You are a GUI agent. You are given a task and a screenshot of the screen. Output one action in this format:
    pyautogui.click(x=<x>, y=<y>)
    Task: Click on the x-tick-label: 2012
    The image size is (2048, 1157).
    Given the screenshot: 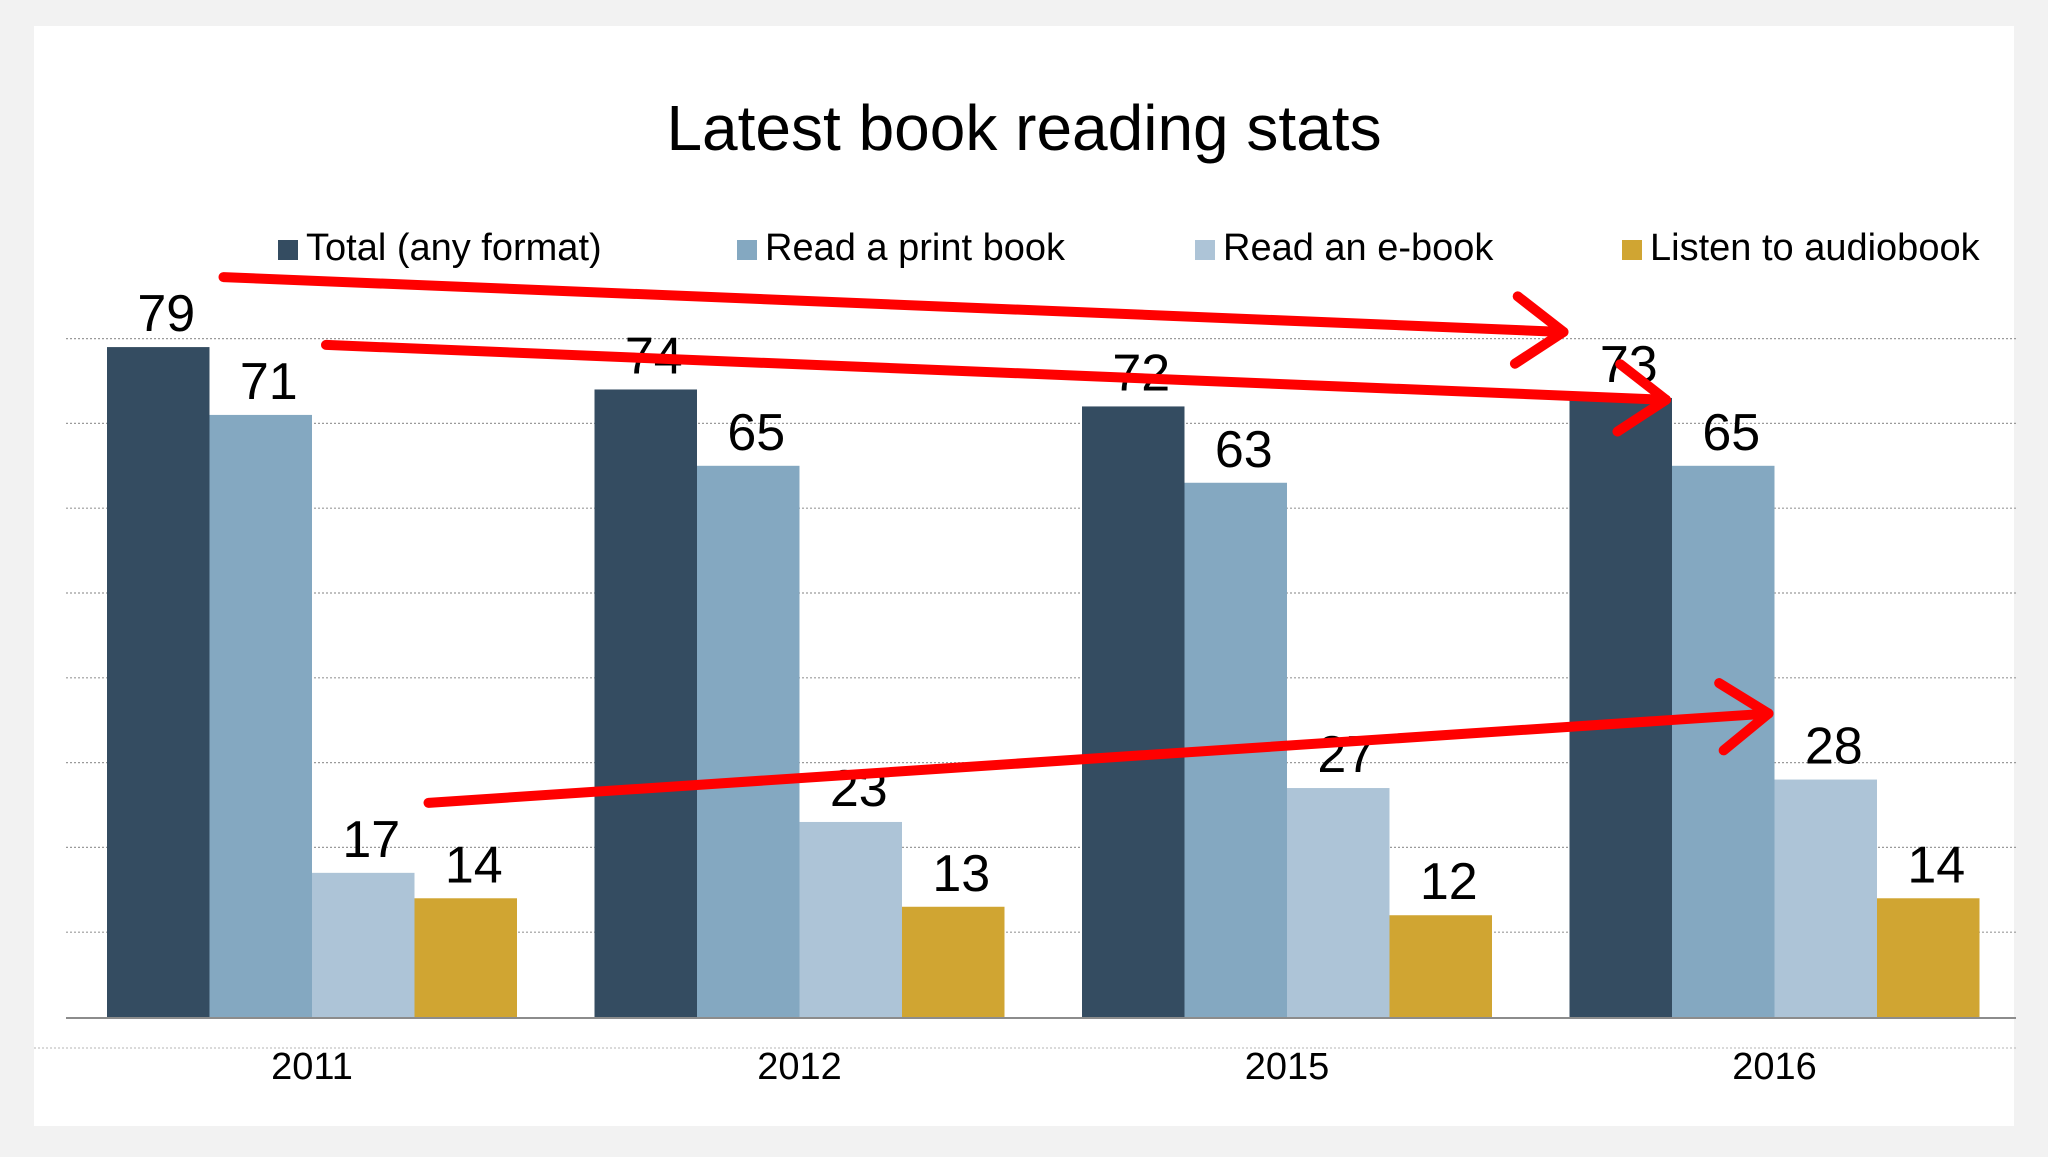 What is the action you would take?
    pyautogui.click(x=799, y=1067)
    